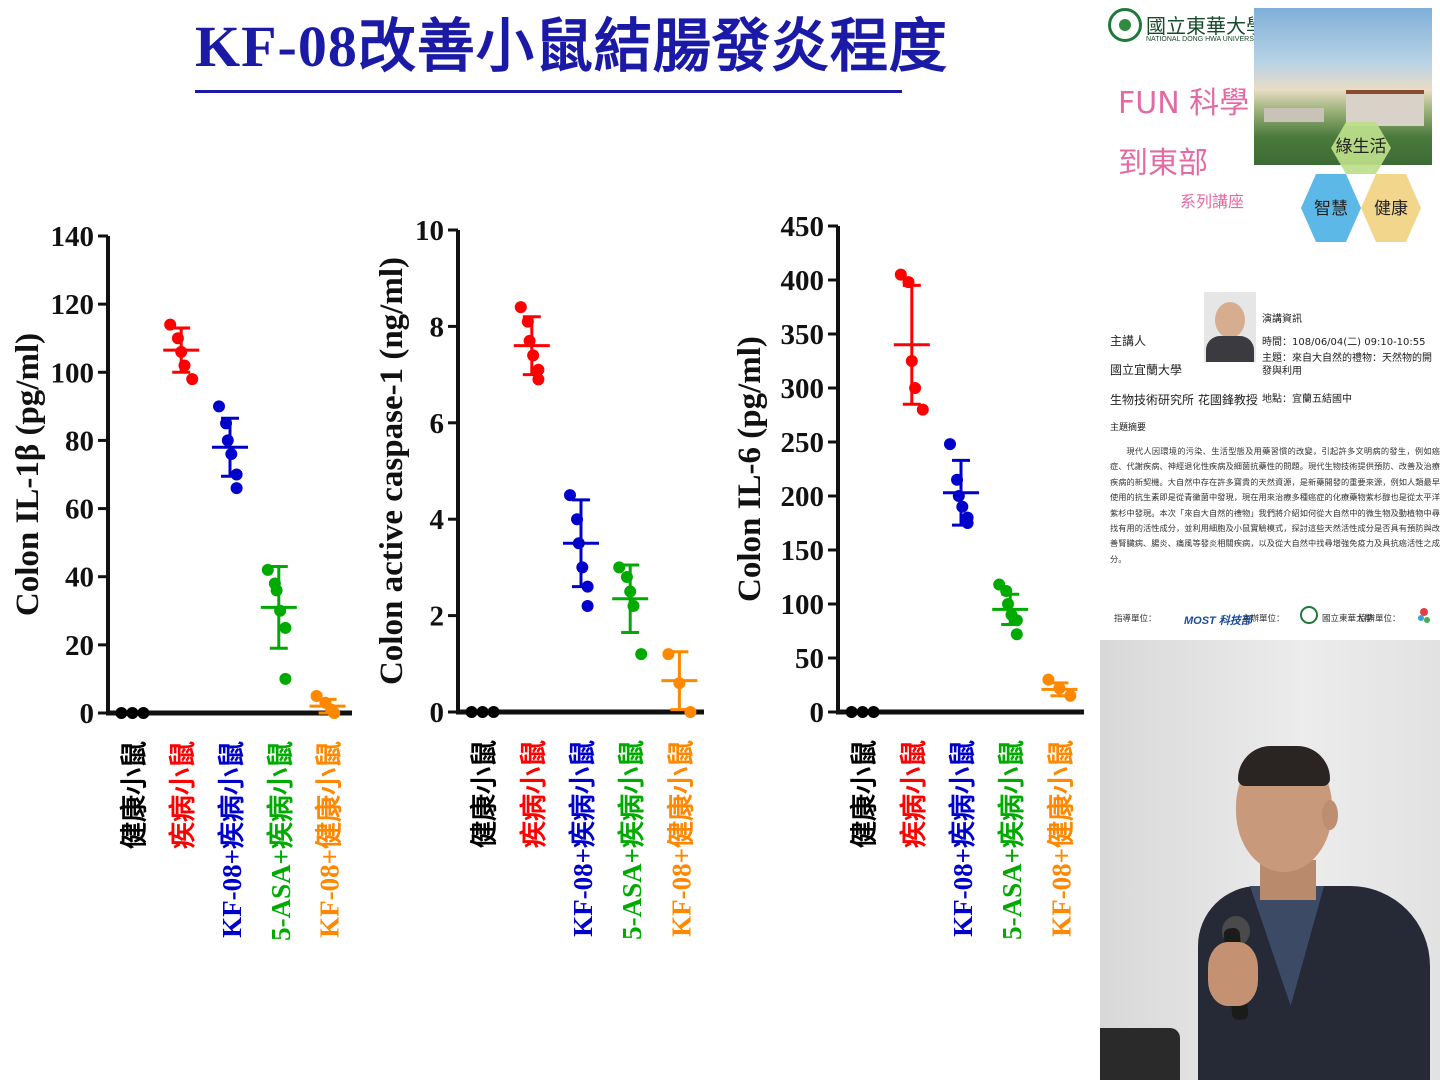 Image resolution: width=1440 pixels, height=1080 pixels. What do you see at coordinates (429, 231) in the screenshot?
I see `y-tick-label: 10` at bounding box center [429, 231].